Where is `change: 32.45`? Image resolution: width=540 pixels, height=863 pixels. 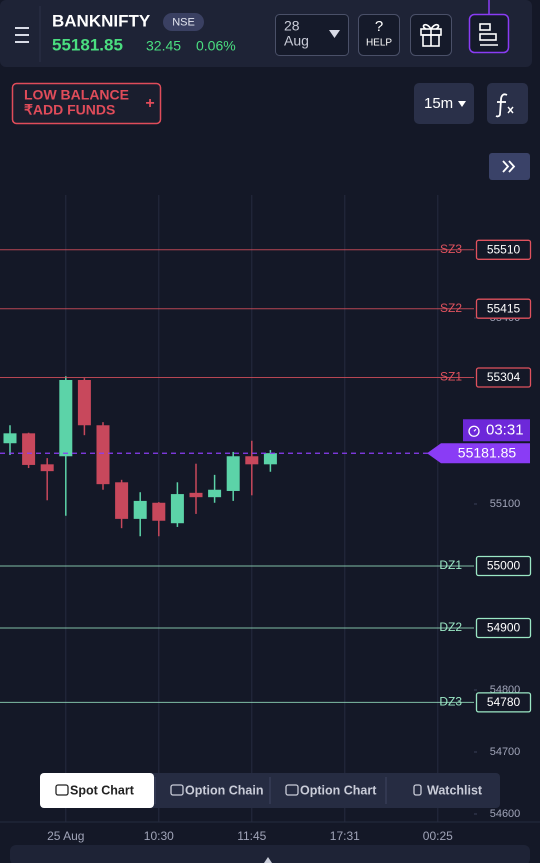
change: 32.45 is located at coordinates (163, 46).